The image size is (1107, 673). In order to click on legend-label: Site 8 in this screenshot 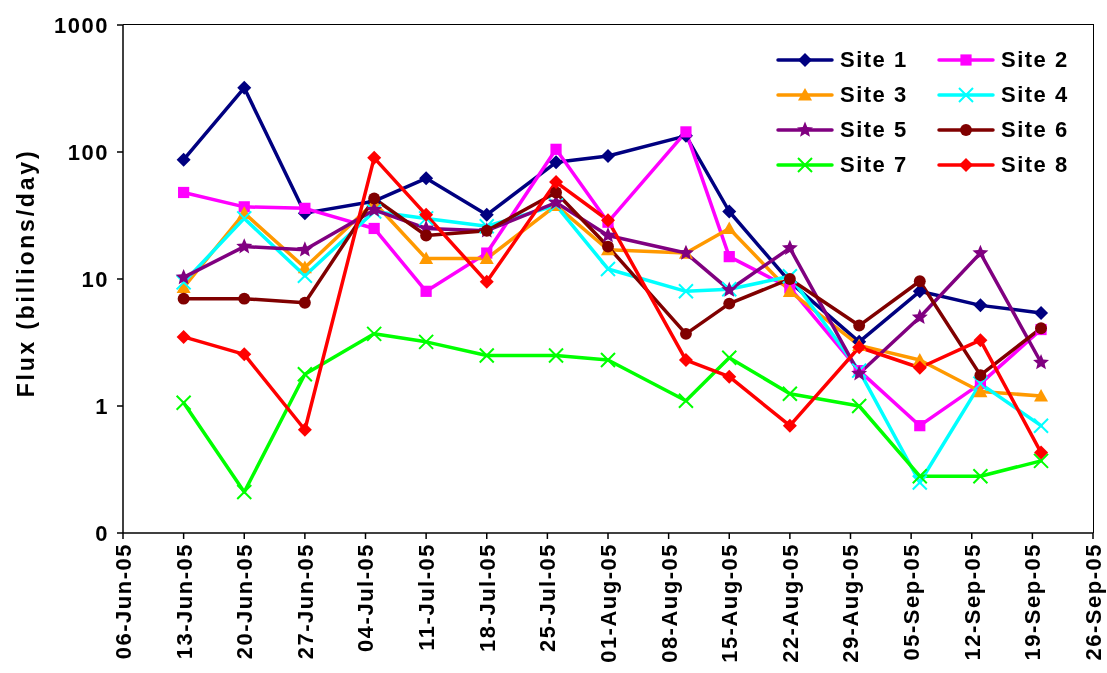, I will do `click(1035, 164)`.